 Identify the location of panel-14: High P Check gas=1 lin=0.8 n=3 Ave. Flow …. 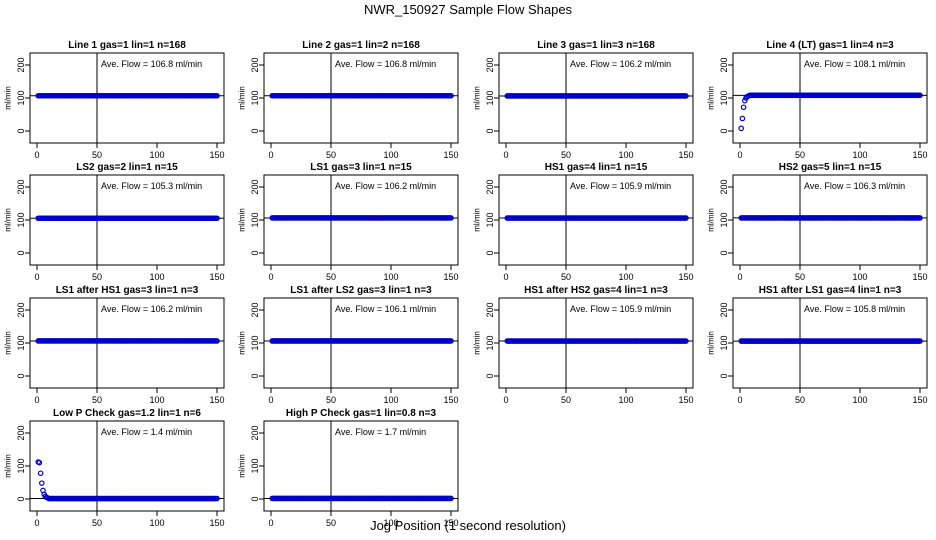
(348, 468).